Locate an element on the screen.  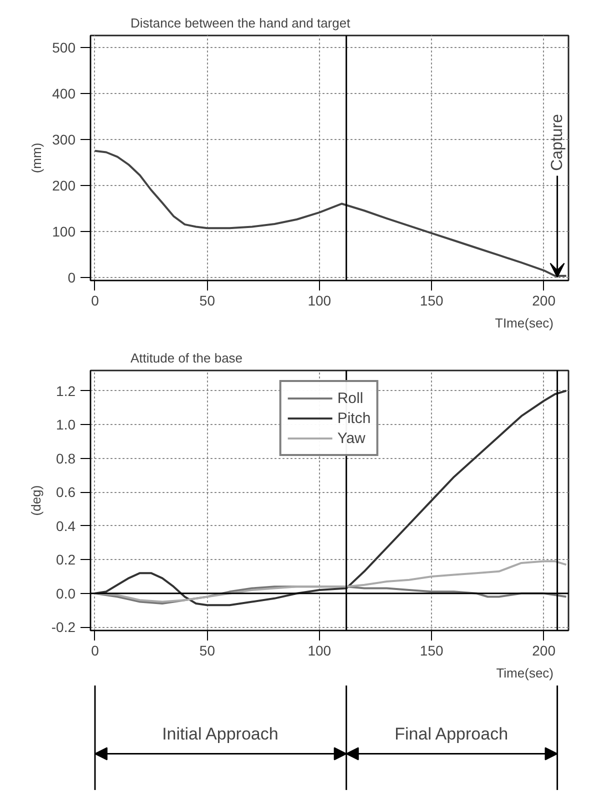
y-tick-label: 400 is located at coordinates (64, 93).